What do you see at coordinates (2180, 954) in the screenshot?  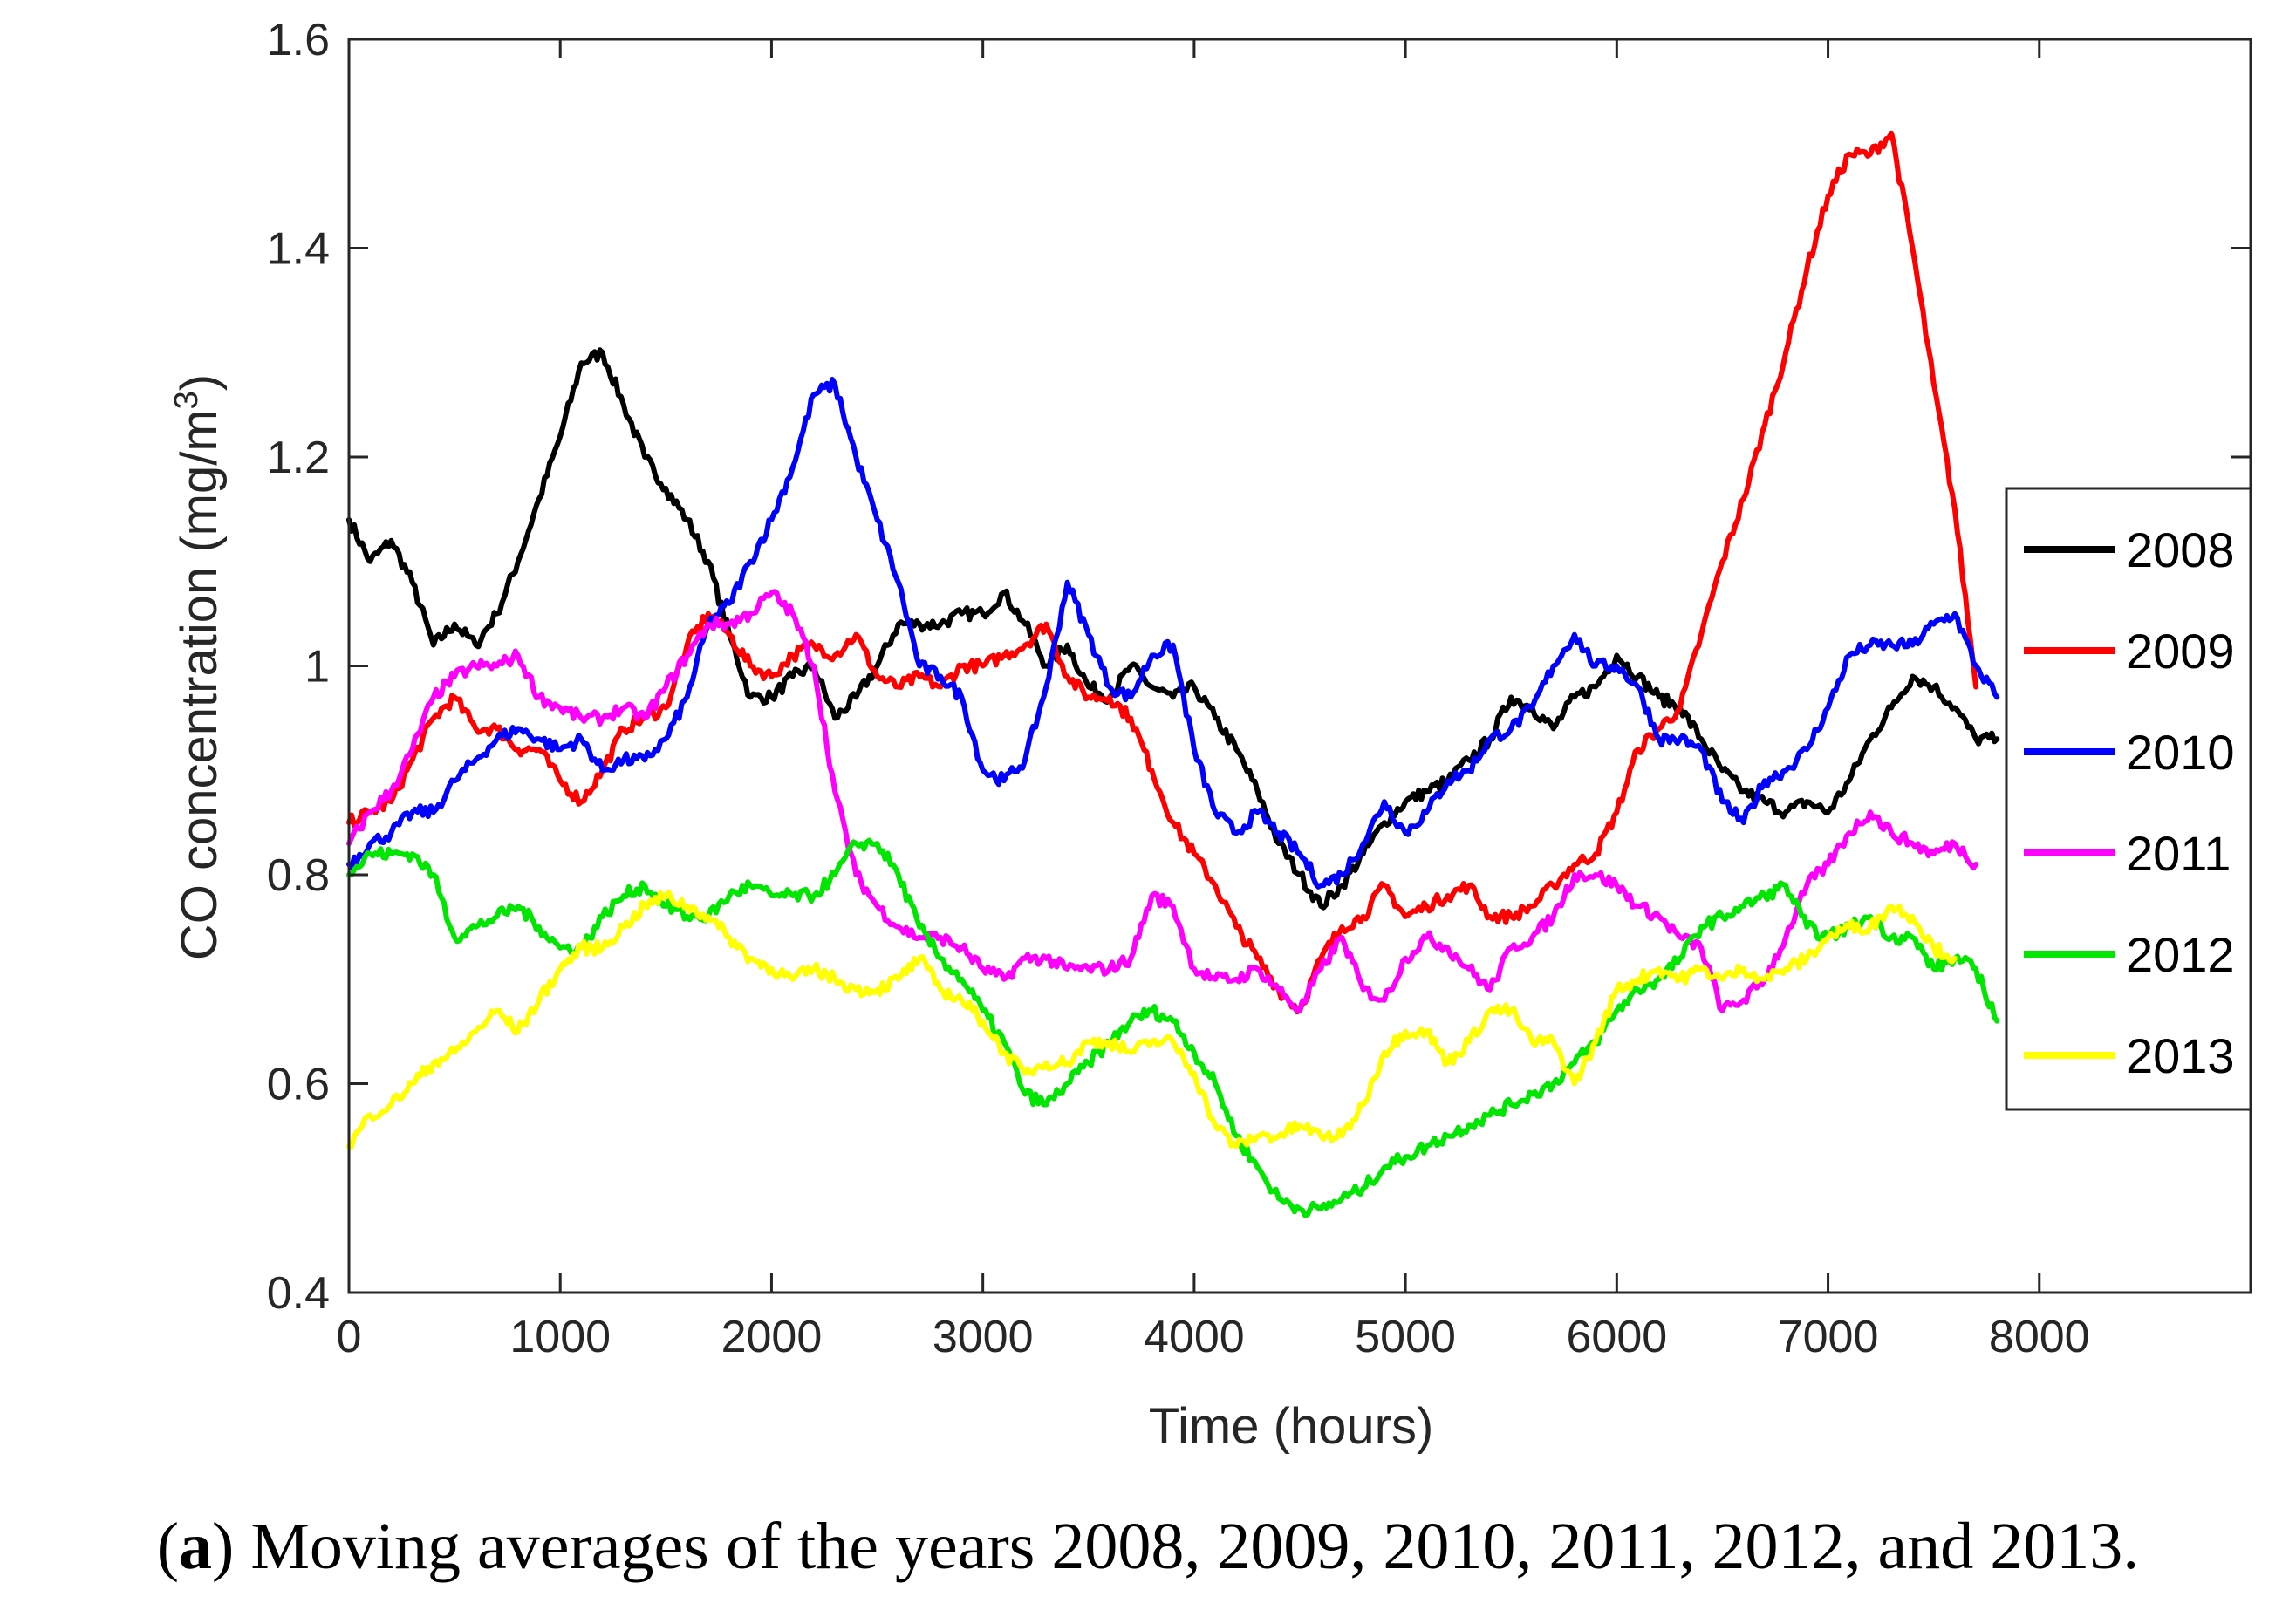 I see `legend-label-2012: 2012` at bounding box center [2180, 954].